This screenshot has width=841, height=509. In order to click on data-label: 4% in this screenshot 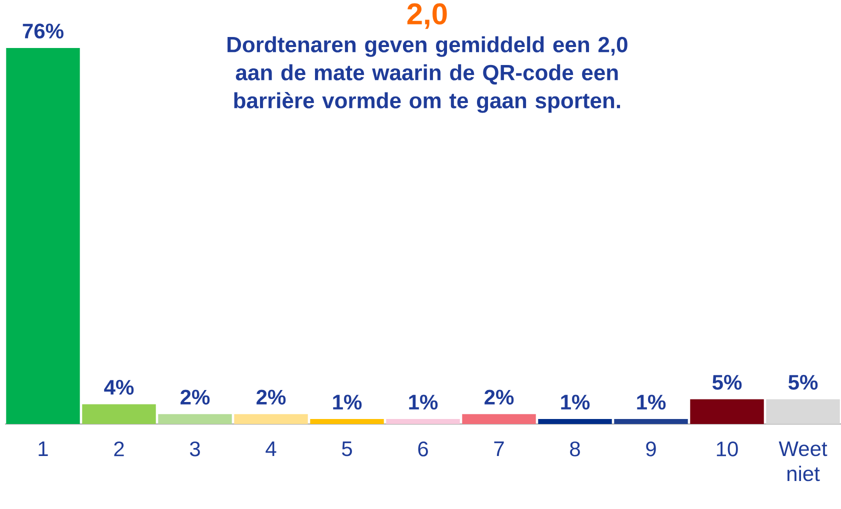, I will do `click(119, 387)`.